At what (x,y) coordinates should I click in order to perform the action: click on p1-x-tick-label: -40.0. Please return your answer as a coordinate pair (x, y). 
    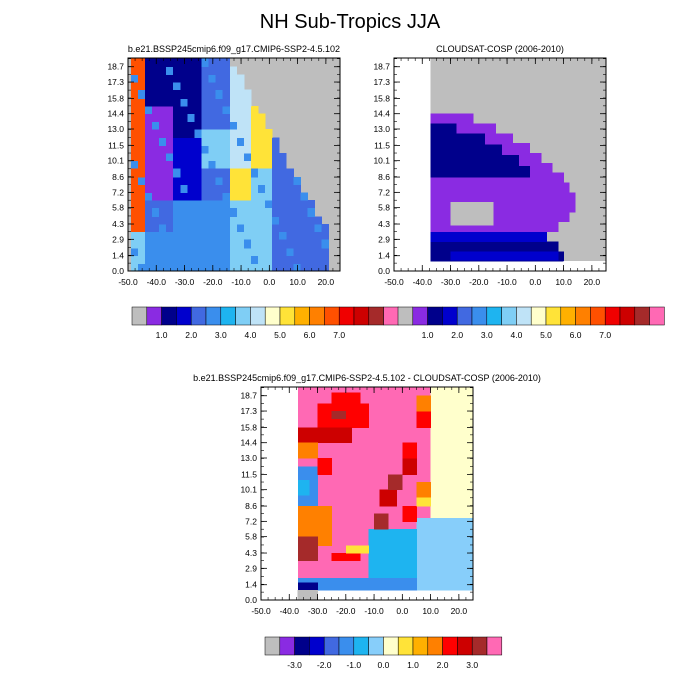
    Looking at the image, I should click on (157, 282).